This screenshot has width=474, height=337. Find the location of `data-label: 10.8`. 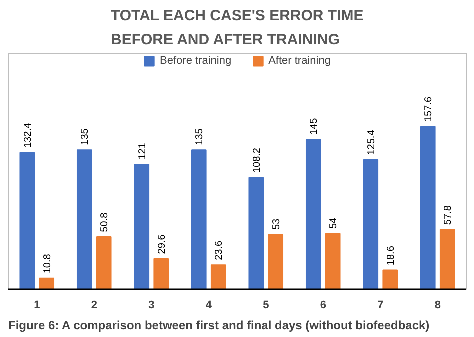

data-label: 10.8 is located at coordinates (48, 264).